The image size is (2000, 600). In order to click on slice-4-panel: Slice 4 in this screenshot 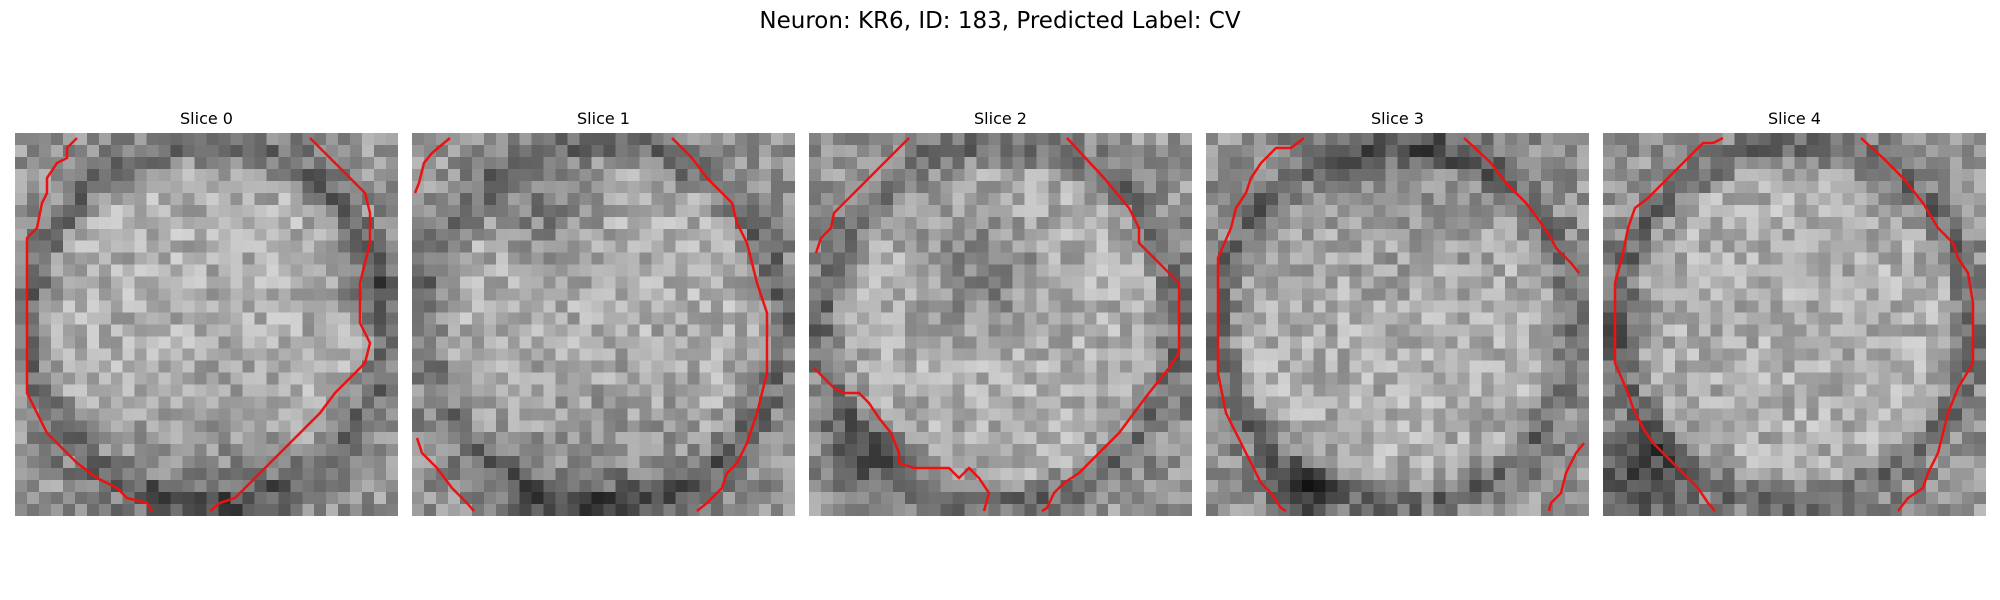, I will do `click(1794, 119)`.